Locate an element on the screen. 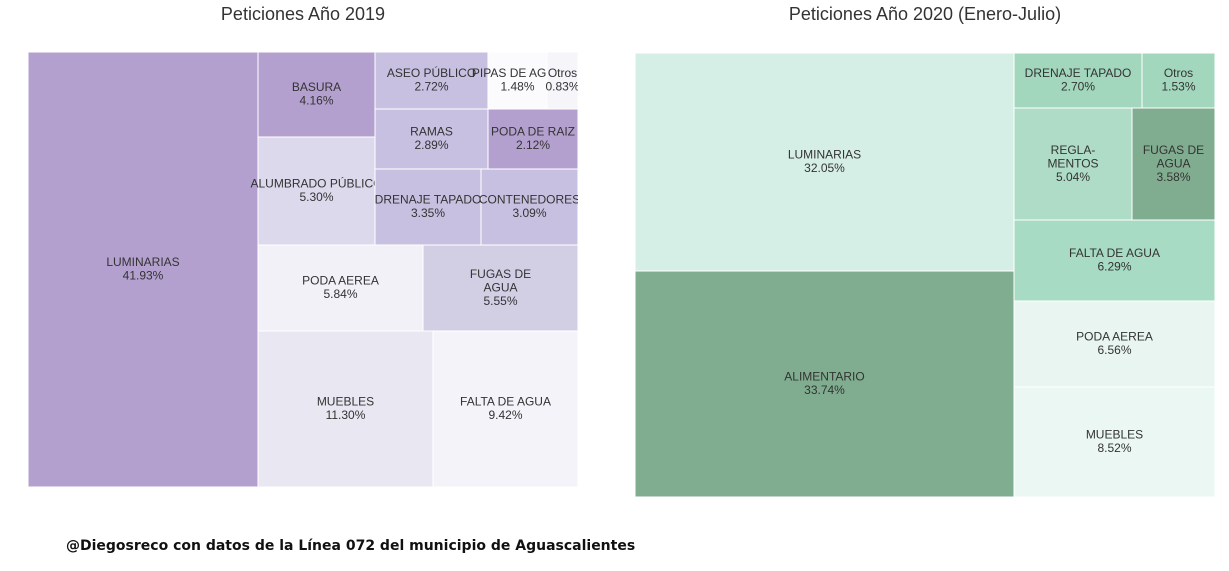 The height and width of the screenshot is (571, 1229). chart-title-2020: Peticiones Año 2020 (Enero-Julio) is located at coordinates (925, 14).